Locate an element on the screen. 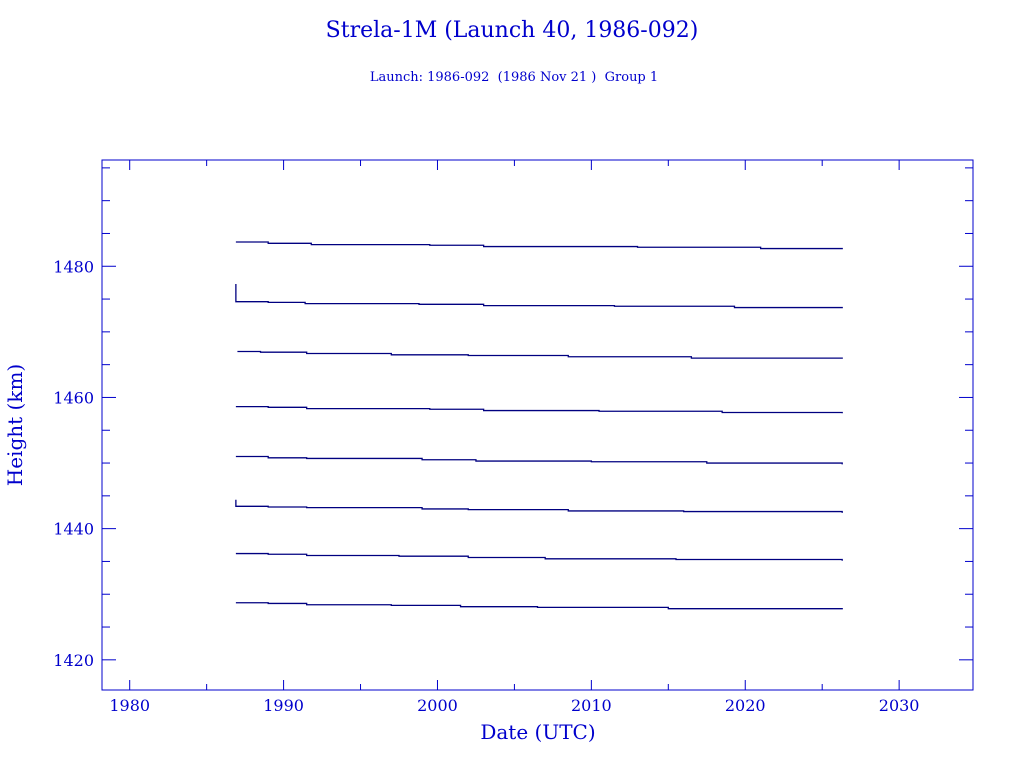 The width and height of the screenshot is (1024, 768). x-tick-label: 2030 is located at coordinates (899, 705).